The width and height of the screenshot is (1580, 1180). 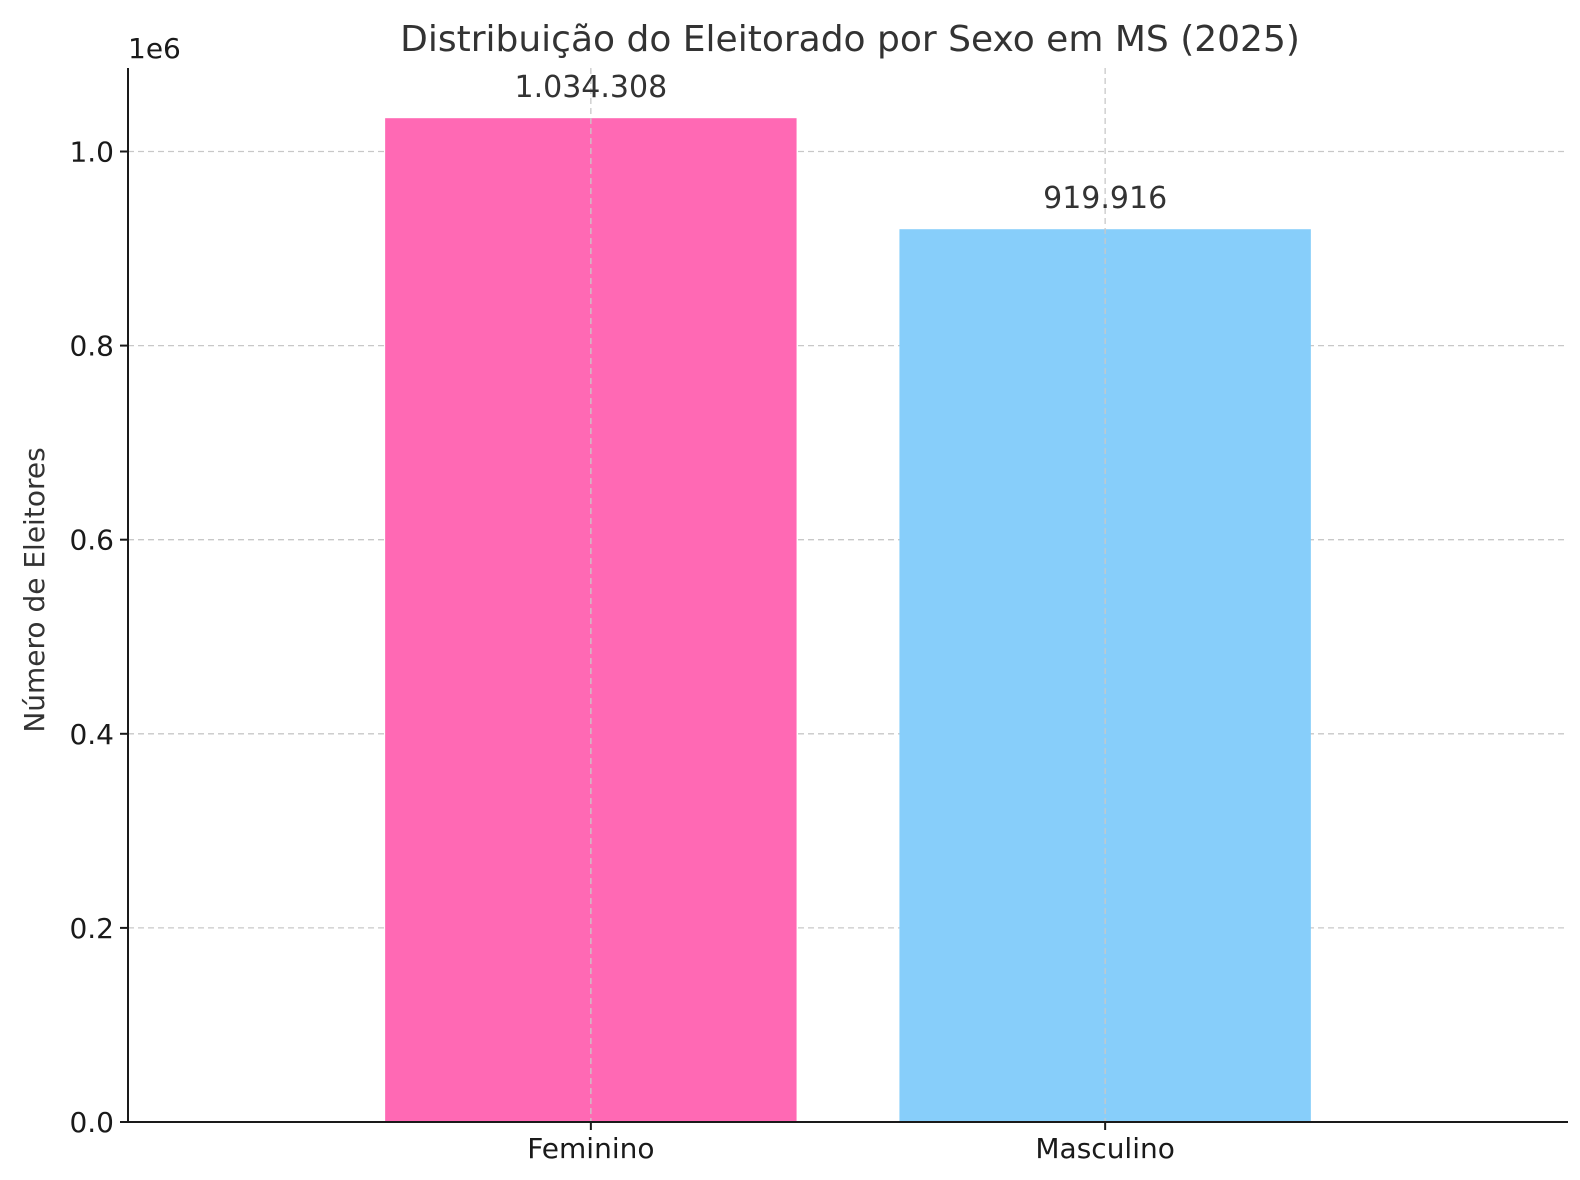 What do you see at coordinates (591, 87) in the screenshot?
I see `value-label-feminino: 1.034.308` at bounding box center [591, 87].